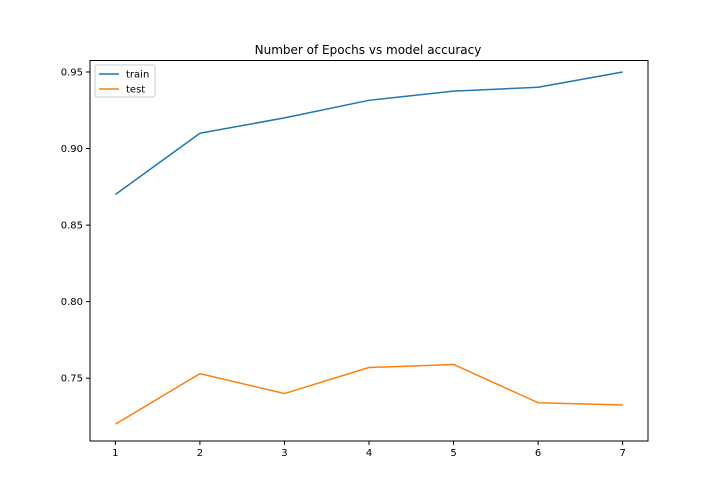  I want to click on y-tick-label: 0.95, so click(72, 72).